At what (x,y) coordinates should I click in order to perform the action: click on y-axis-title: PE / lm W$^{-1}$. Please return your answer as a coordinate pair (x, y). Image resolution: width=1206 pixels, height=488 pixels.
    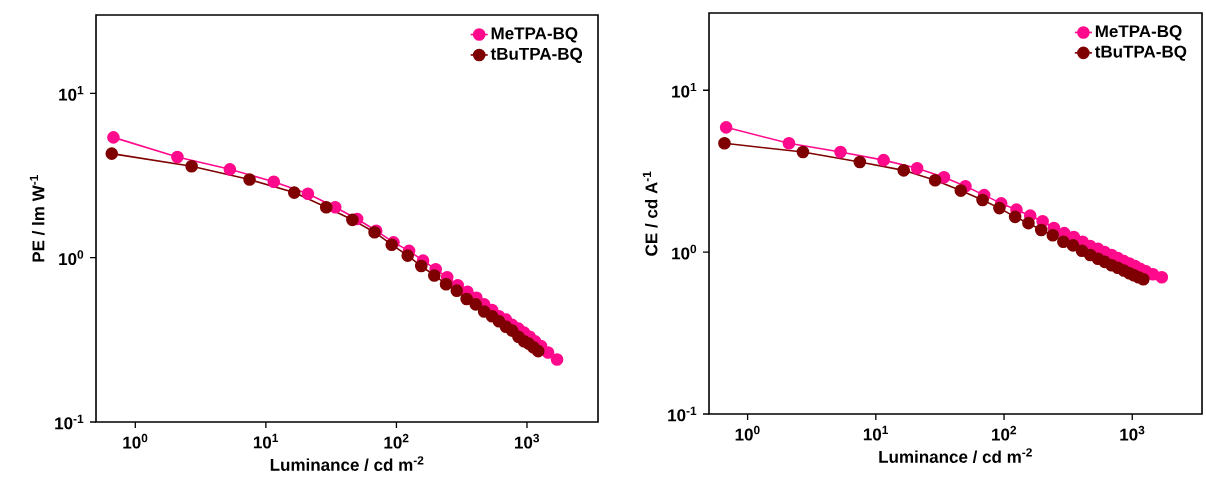
    Looking at the image, I should click on (37, 218).